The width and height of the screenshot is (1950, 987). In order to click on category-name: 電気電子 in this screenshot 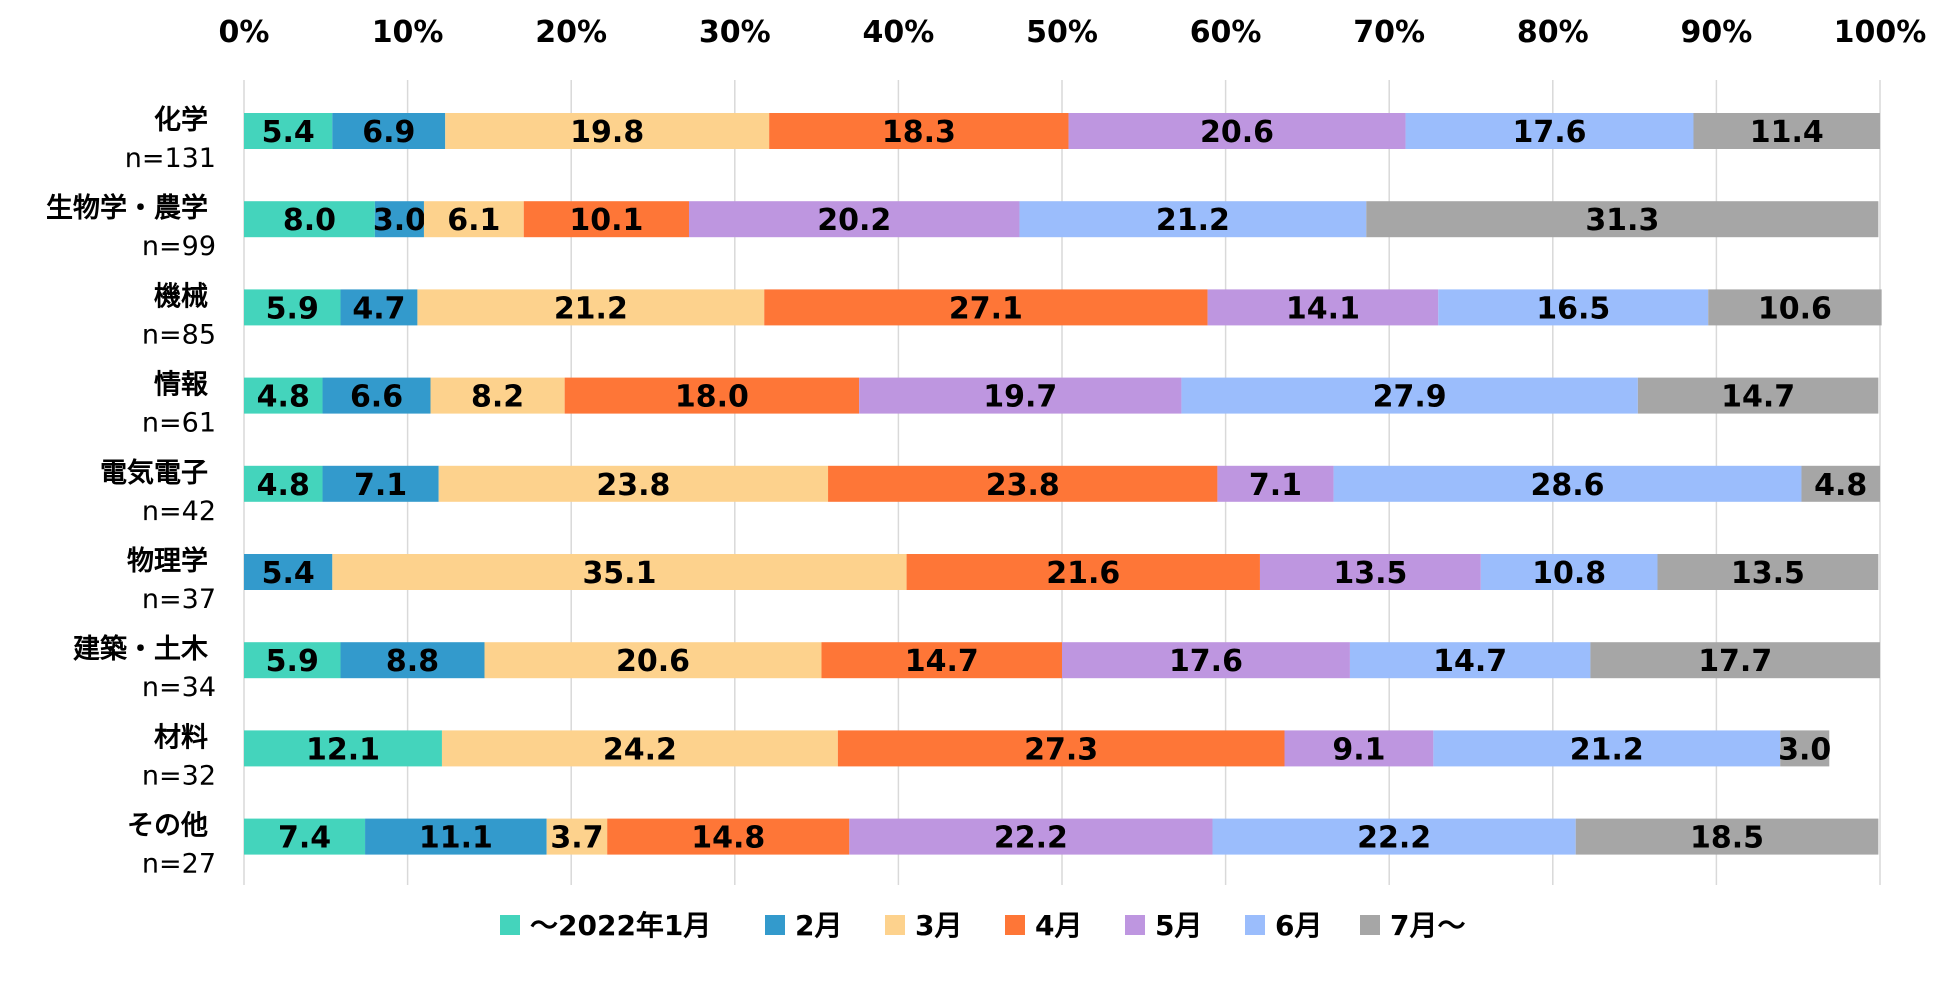, I will do `click(154, 473)`.